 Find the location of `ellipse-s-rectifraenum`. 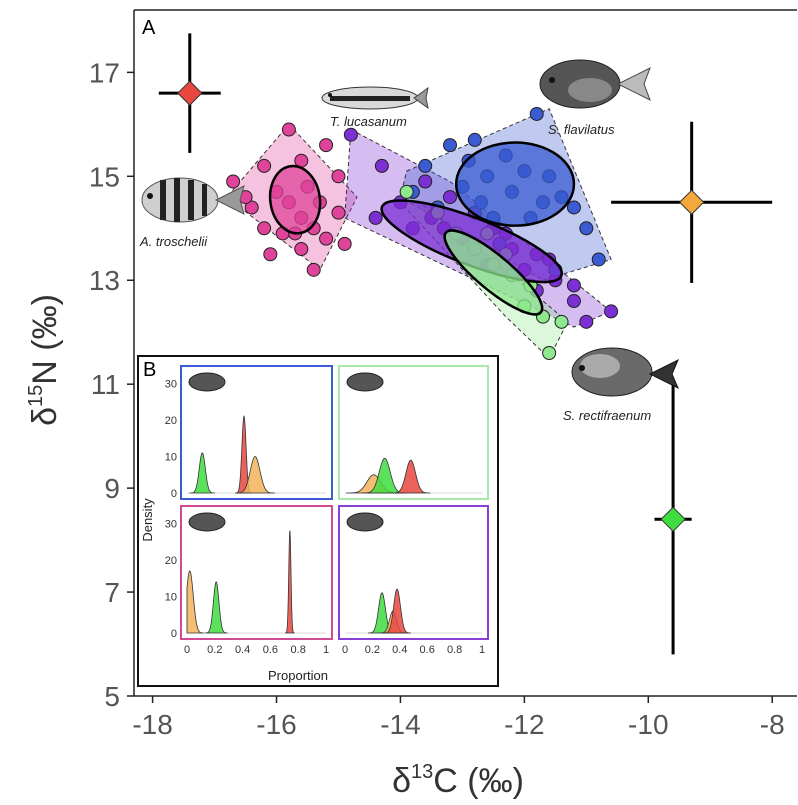

ellipse-s-rectifraenum is located at coordinates (493, 272).